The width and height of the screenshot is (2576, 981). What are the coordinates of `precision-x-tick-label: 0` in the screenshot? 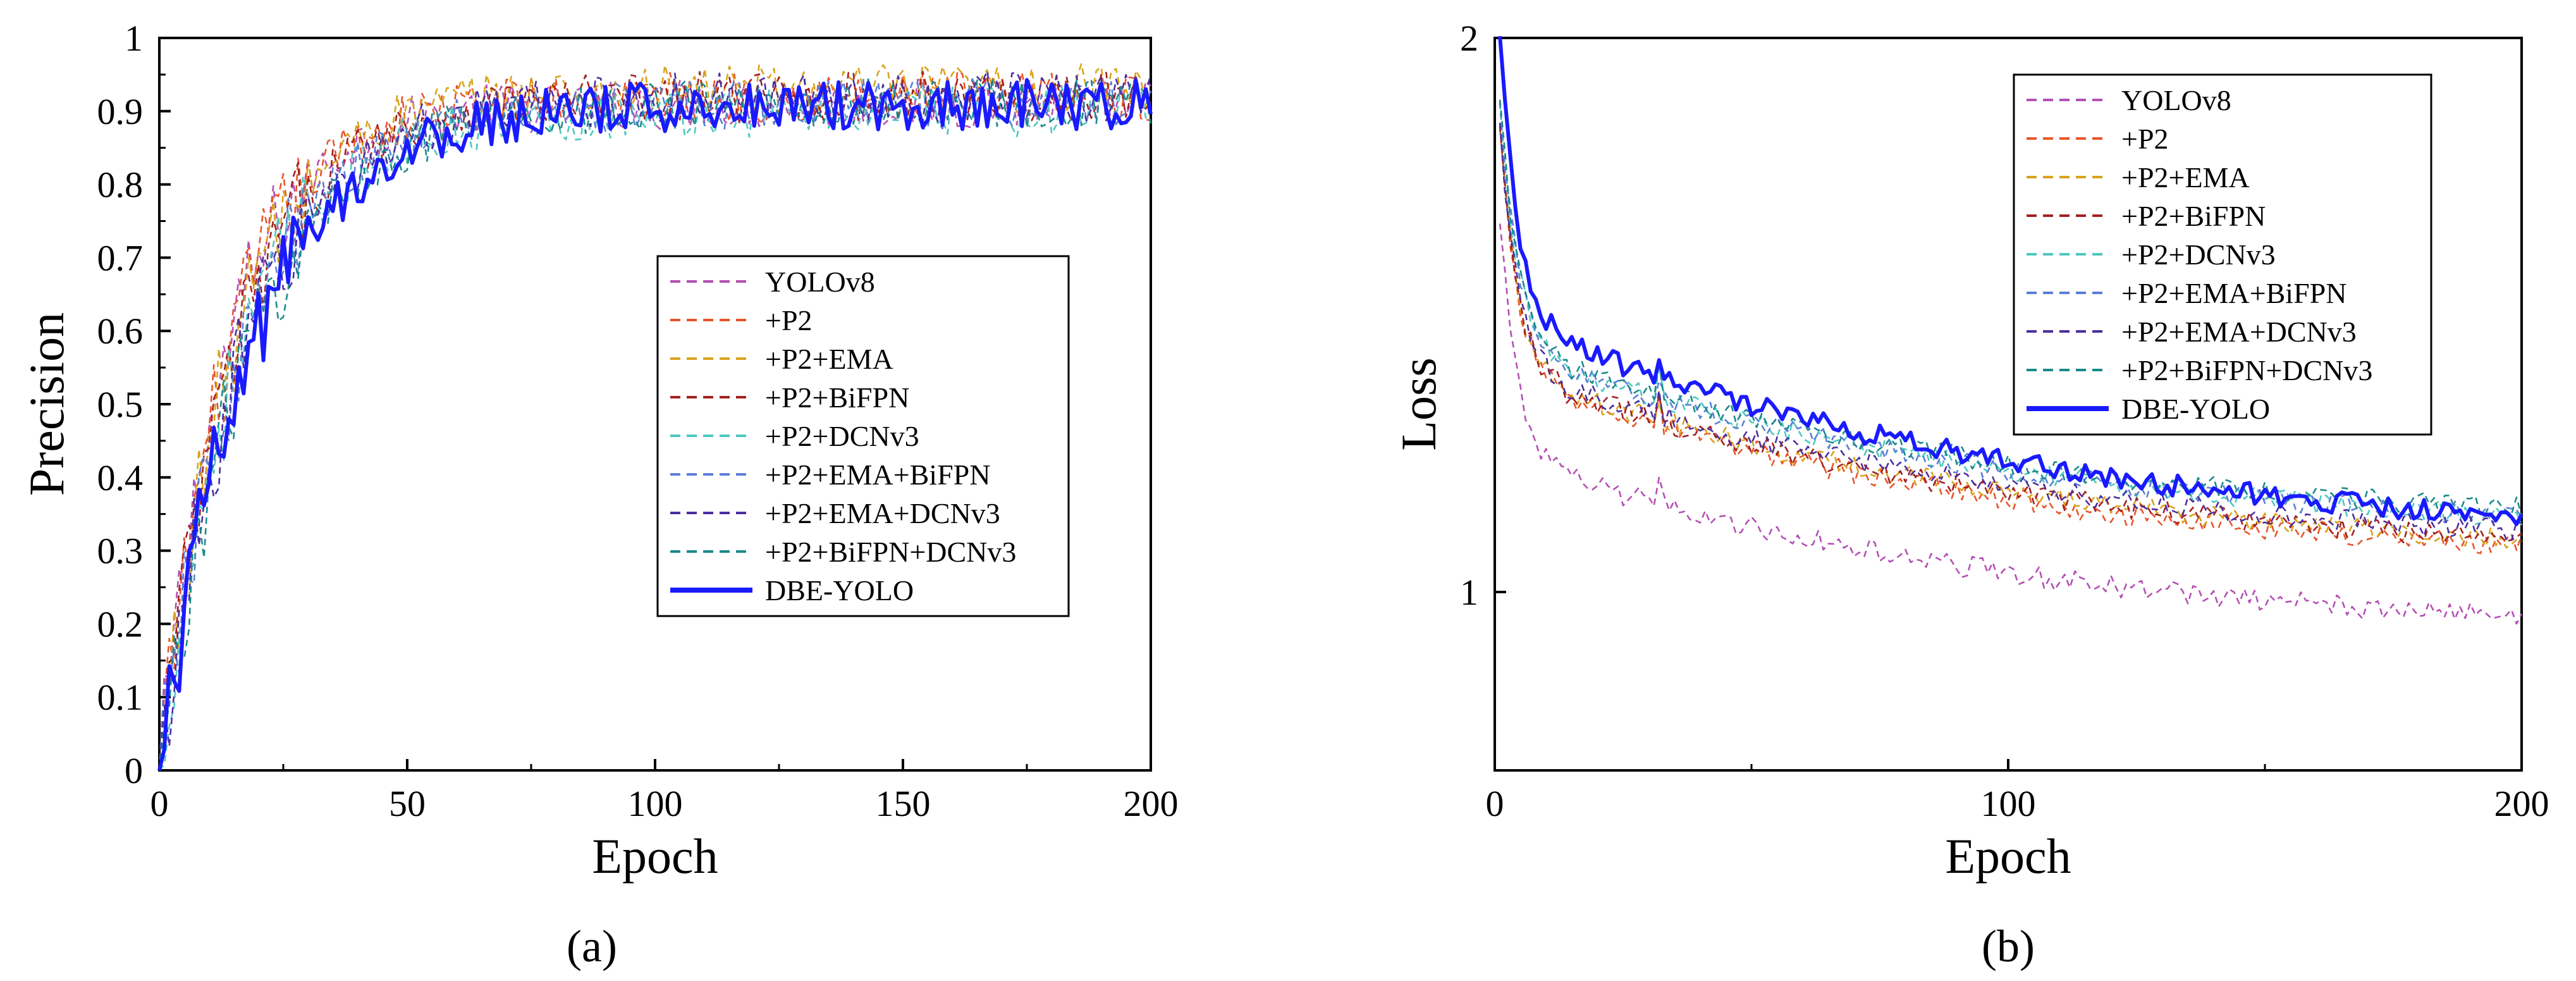 It's located at (159, 803).